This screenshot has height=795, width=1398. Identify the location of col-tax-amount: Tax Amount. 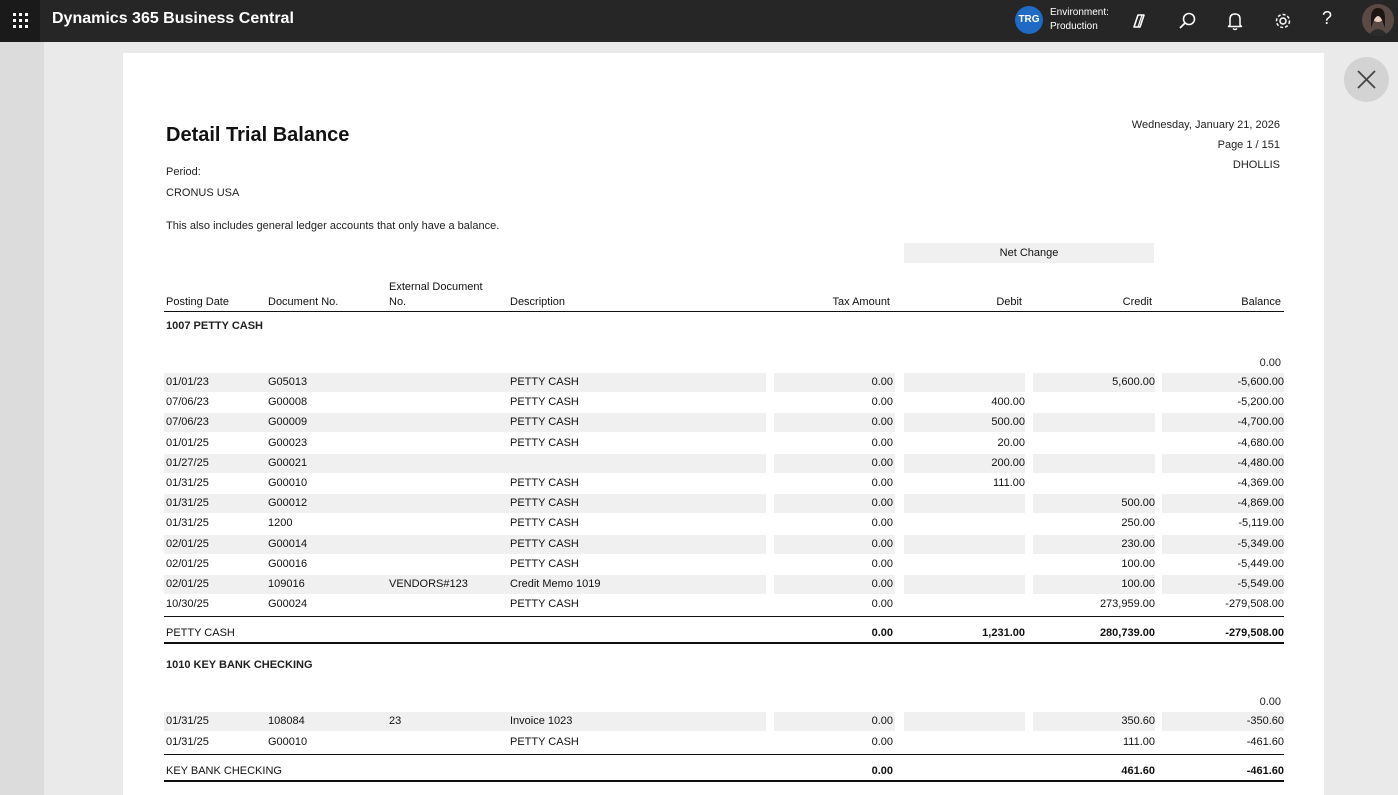
(861, 302).